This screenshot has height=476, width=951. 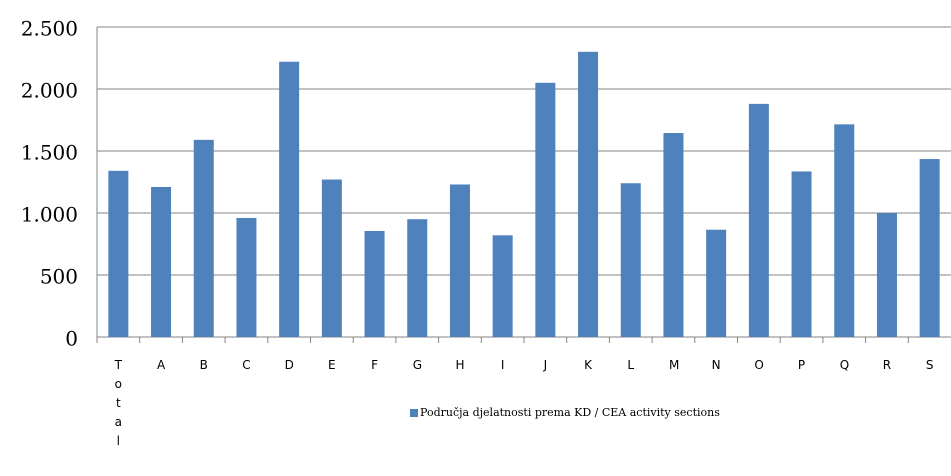 I want to click on x-tick-label: P, so click(x=801, y=365).